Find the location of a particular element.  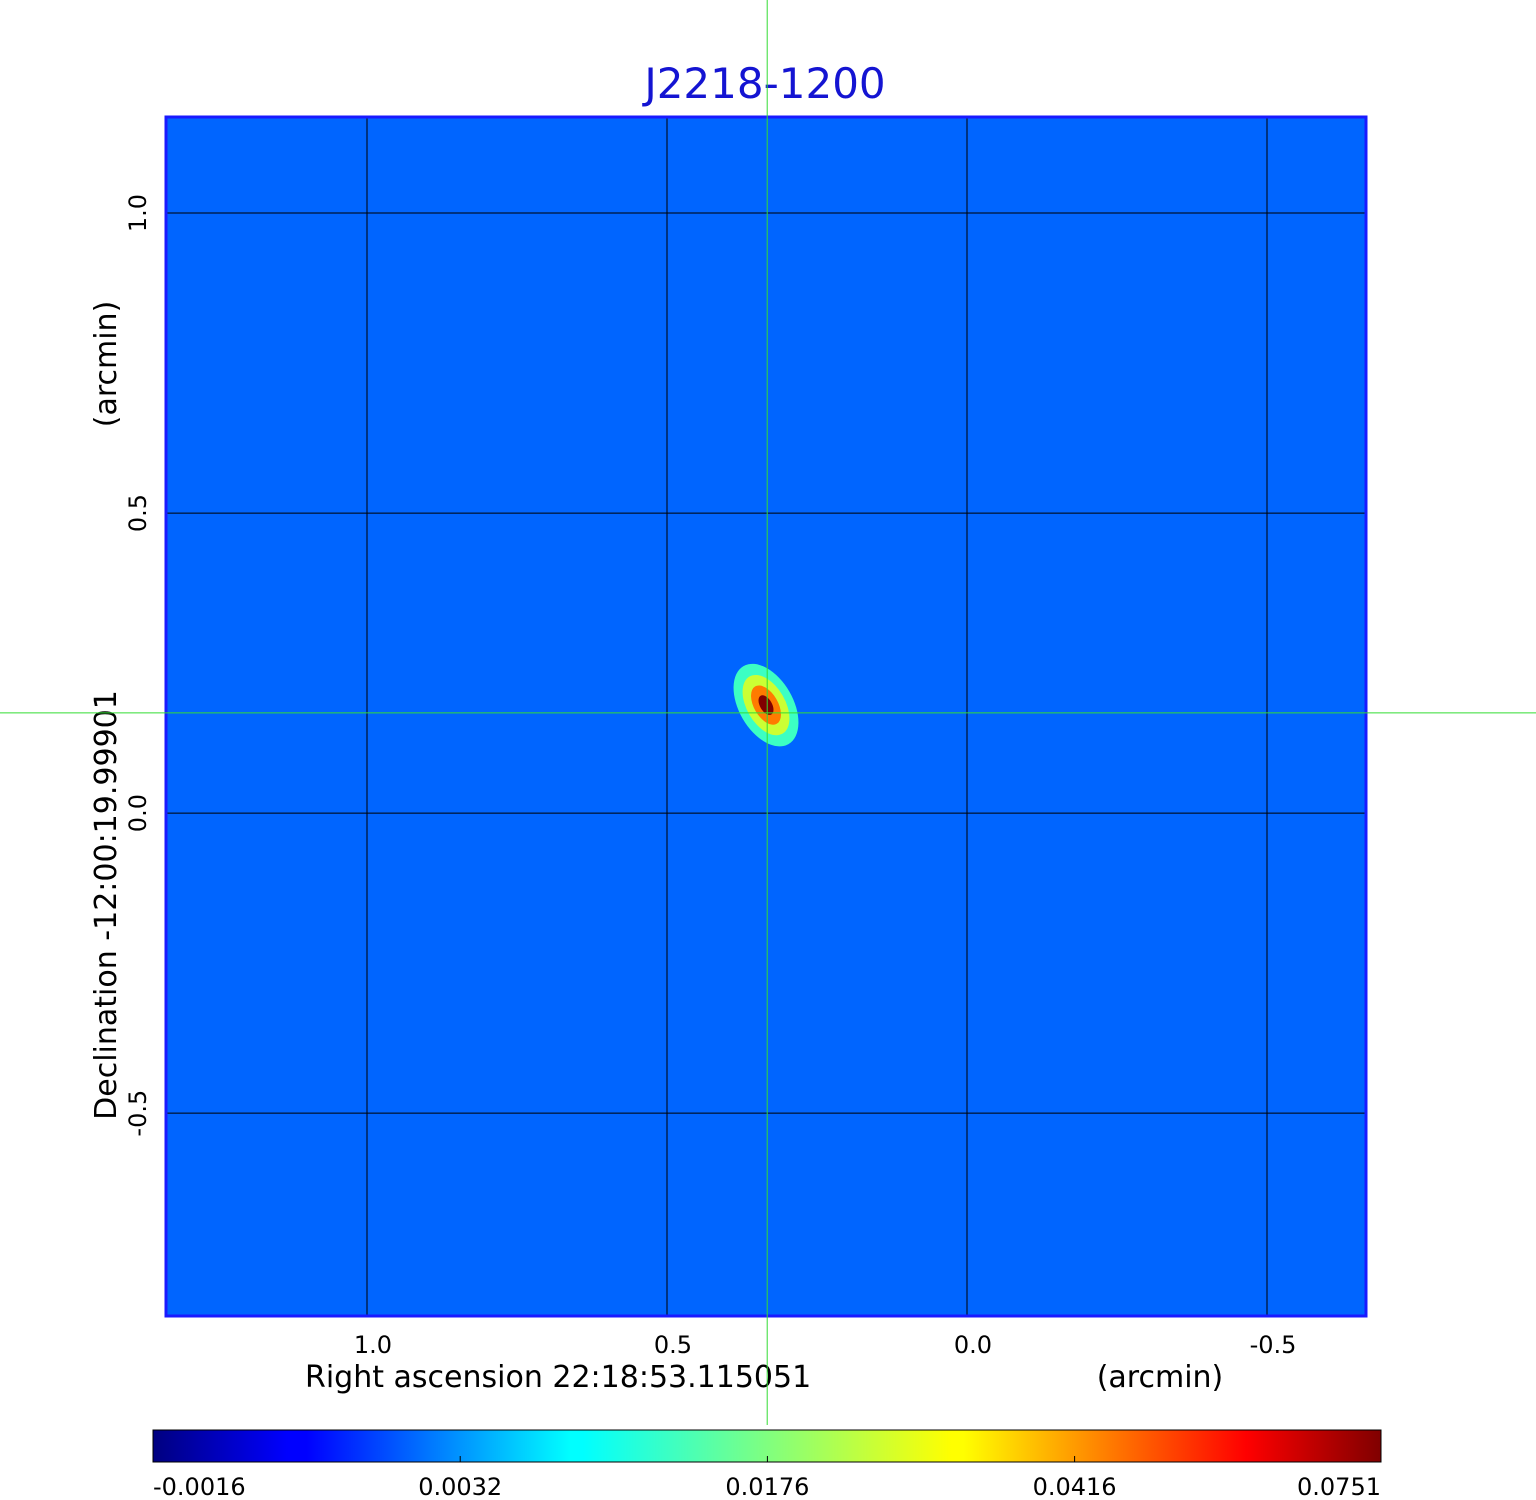

source is located at coordinates (766, 705).